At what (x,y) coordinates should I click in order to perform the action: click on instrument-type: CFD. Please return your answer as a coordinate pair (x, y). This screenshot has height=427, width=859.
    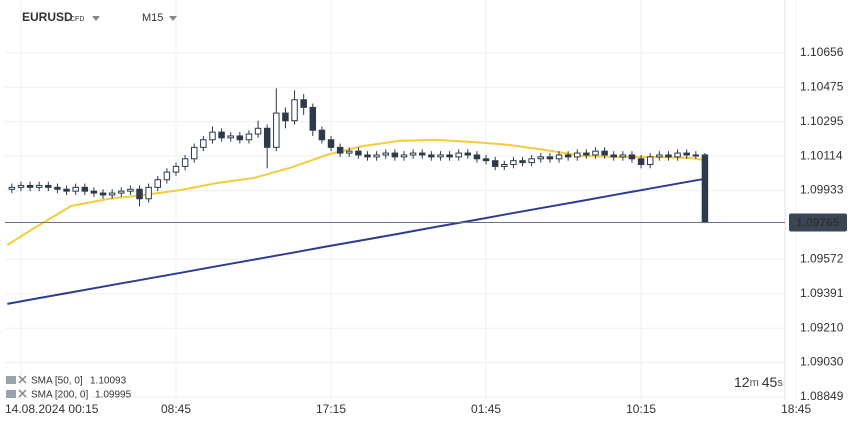
    Looking at the image, I should click on (77, 19).